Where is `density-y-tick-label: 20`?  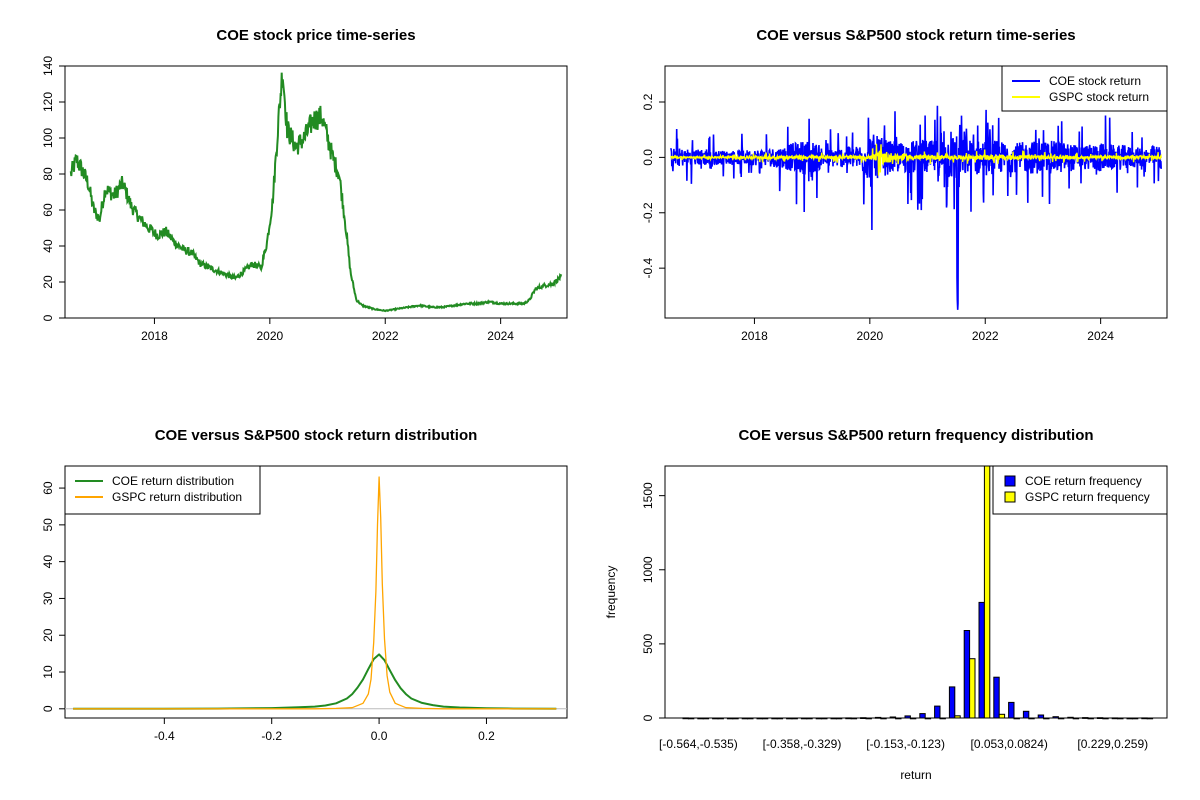
density-y-tick-label: 20 is located at coordinates (48, 635).